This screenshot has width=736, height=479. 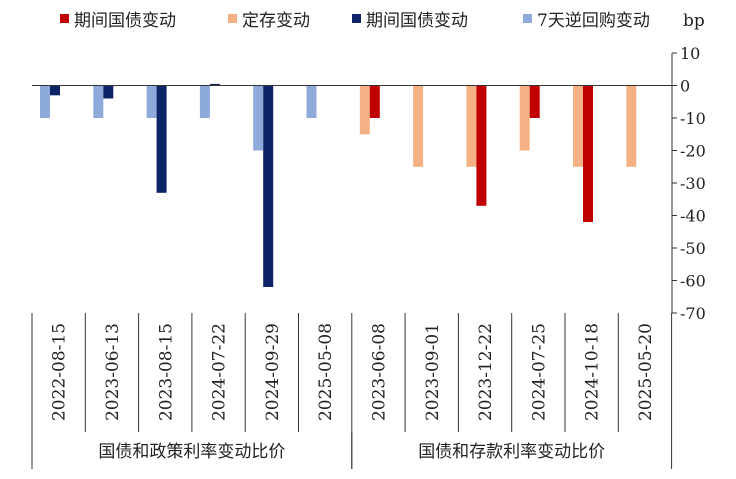 What do you see at coordinates (273, 372) in the screenshot?
I see `category-label: 2024-09-29` at bounding box center [273, 372].